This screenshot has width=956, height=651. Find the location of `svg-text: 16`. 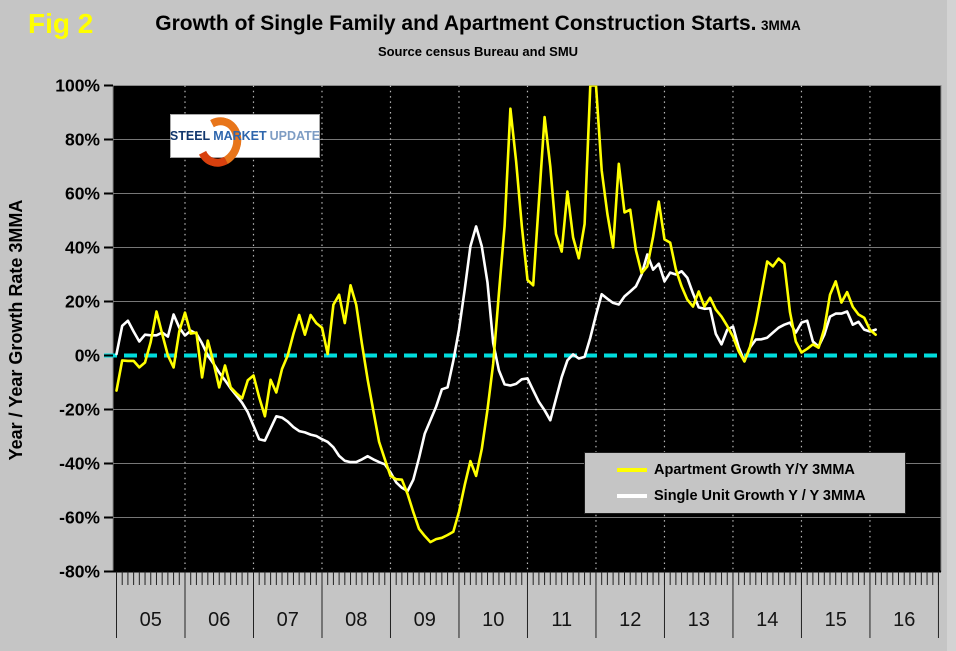

svg-text: 16 is located at coordinates (904, 620).